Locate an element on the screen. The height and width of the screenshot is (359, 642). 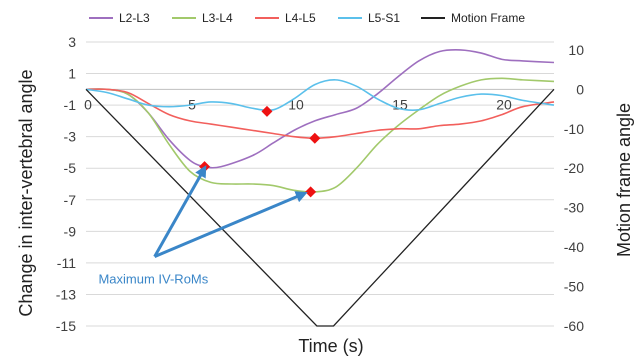
series-line-l5-s1 is located at coordinates (320, 95).